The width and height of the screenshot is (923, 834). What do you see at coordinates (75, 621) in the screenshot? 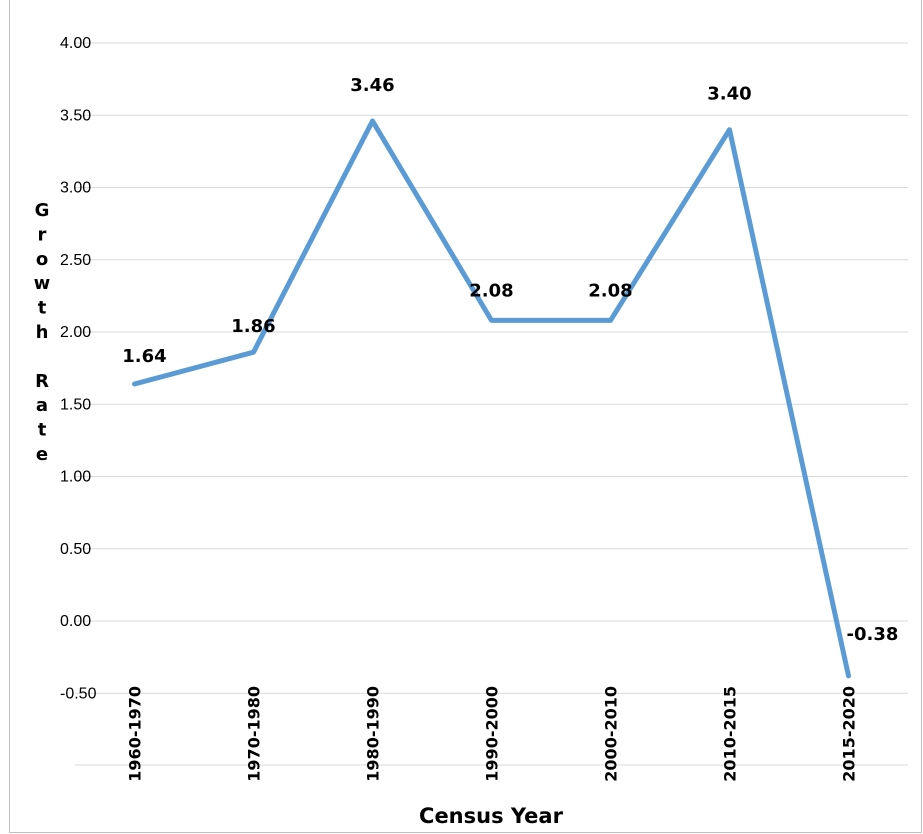
I see `y-tick-label: 0.00` at bounding box center [75, 621].